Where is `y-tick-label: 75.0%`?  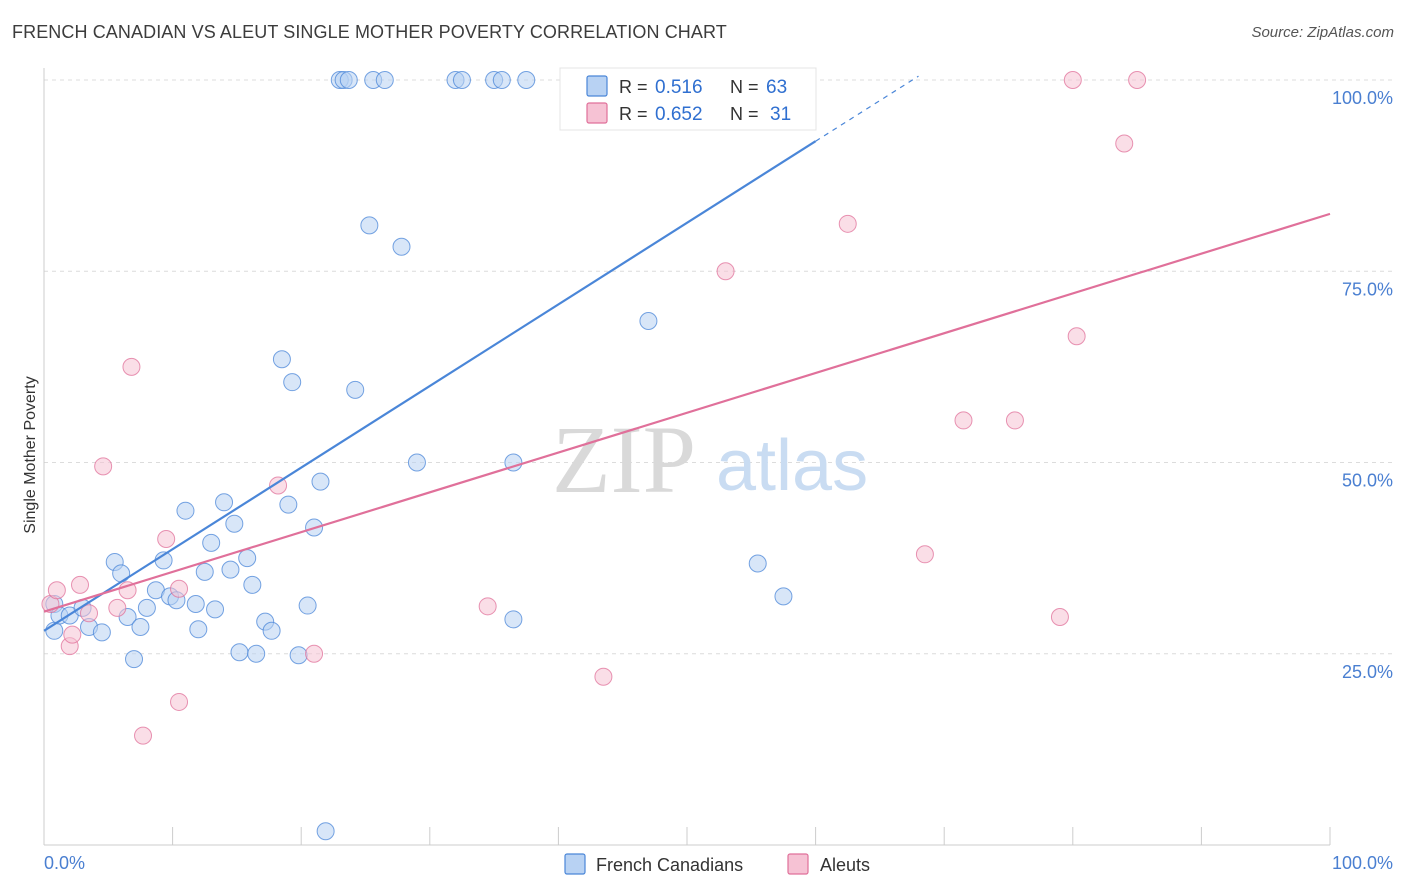 y-tick-label: 75.0% is located at coordinates (1367, 289).